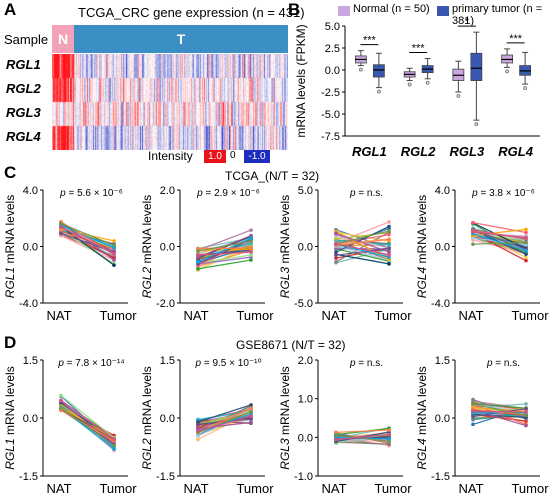 This screenshot has height=503, width=550. What do you see at coordinates (170, 156) in the screenshot?
I see `intensity-label: Intensity` at bounding box center [170, 156].